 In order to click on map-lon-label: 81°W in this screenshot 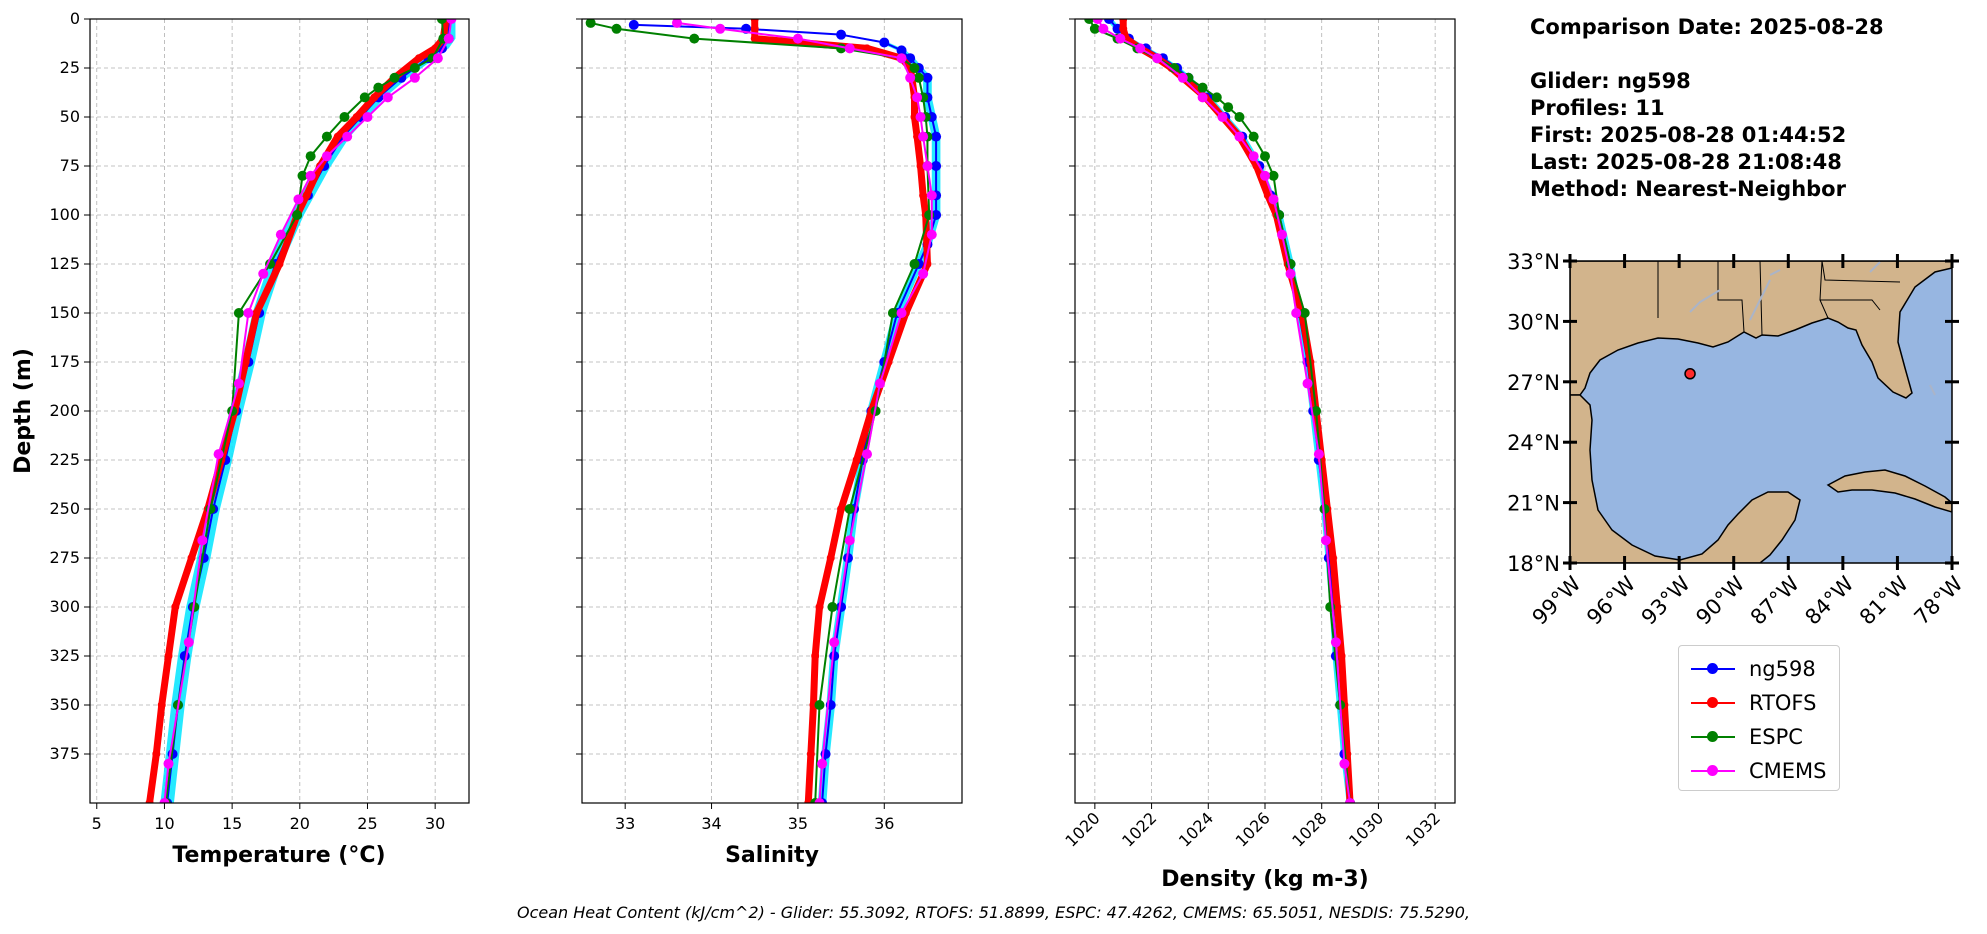, I will do `click(1884, 600)`.